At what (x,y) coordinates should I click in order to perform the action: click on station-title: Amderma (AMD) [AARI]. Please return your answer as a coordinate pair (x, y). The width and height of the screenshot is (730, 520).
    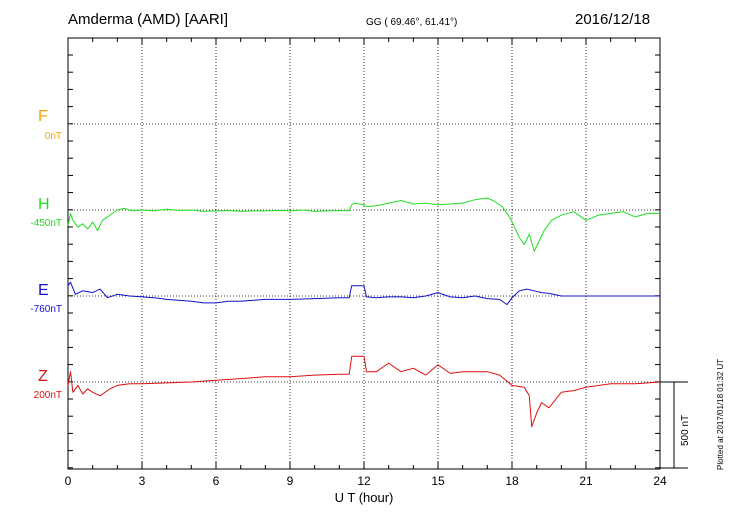
    Looking at the image, I should click on (148, 19).